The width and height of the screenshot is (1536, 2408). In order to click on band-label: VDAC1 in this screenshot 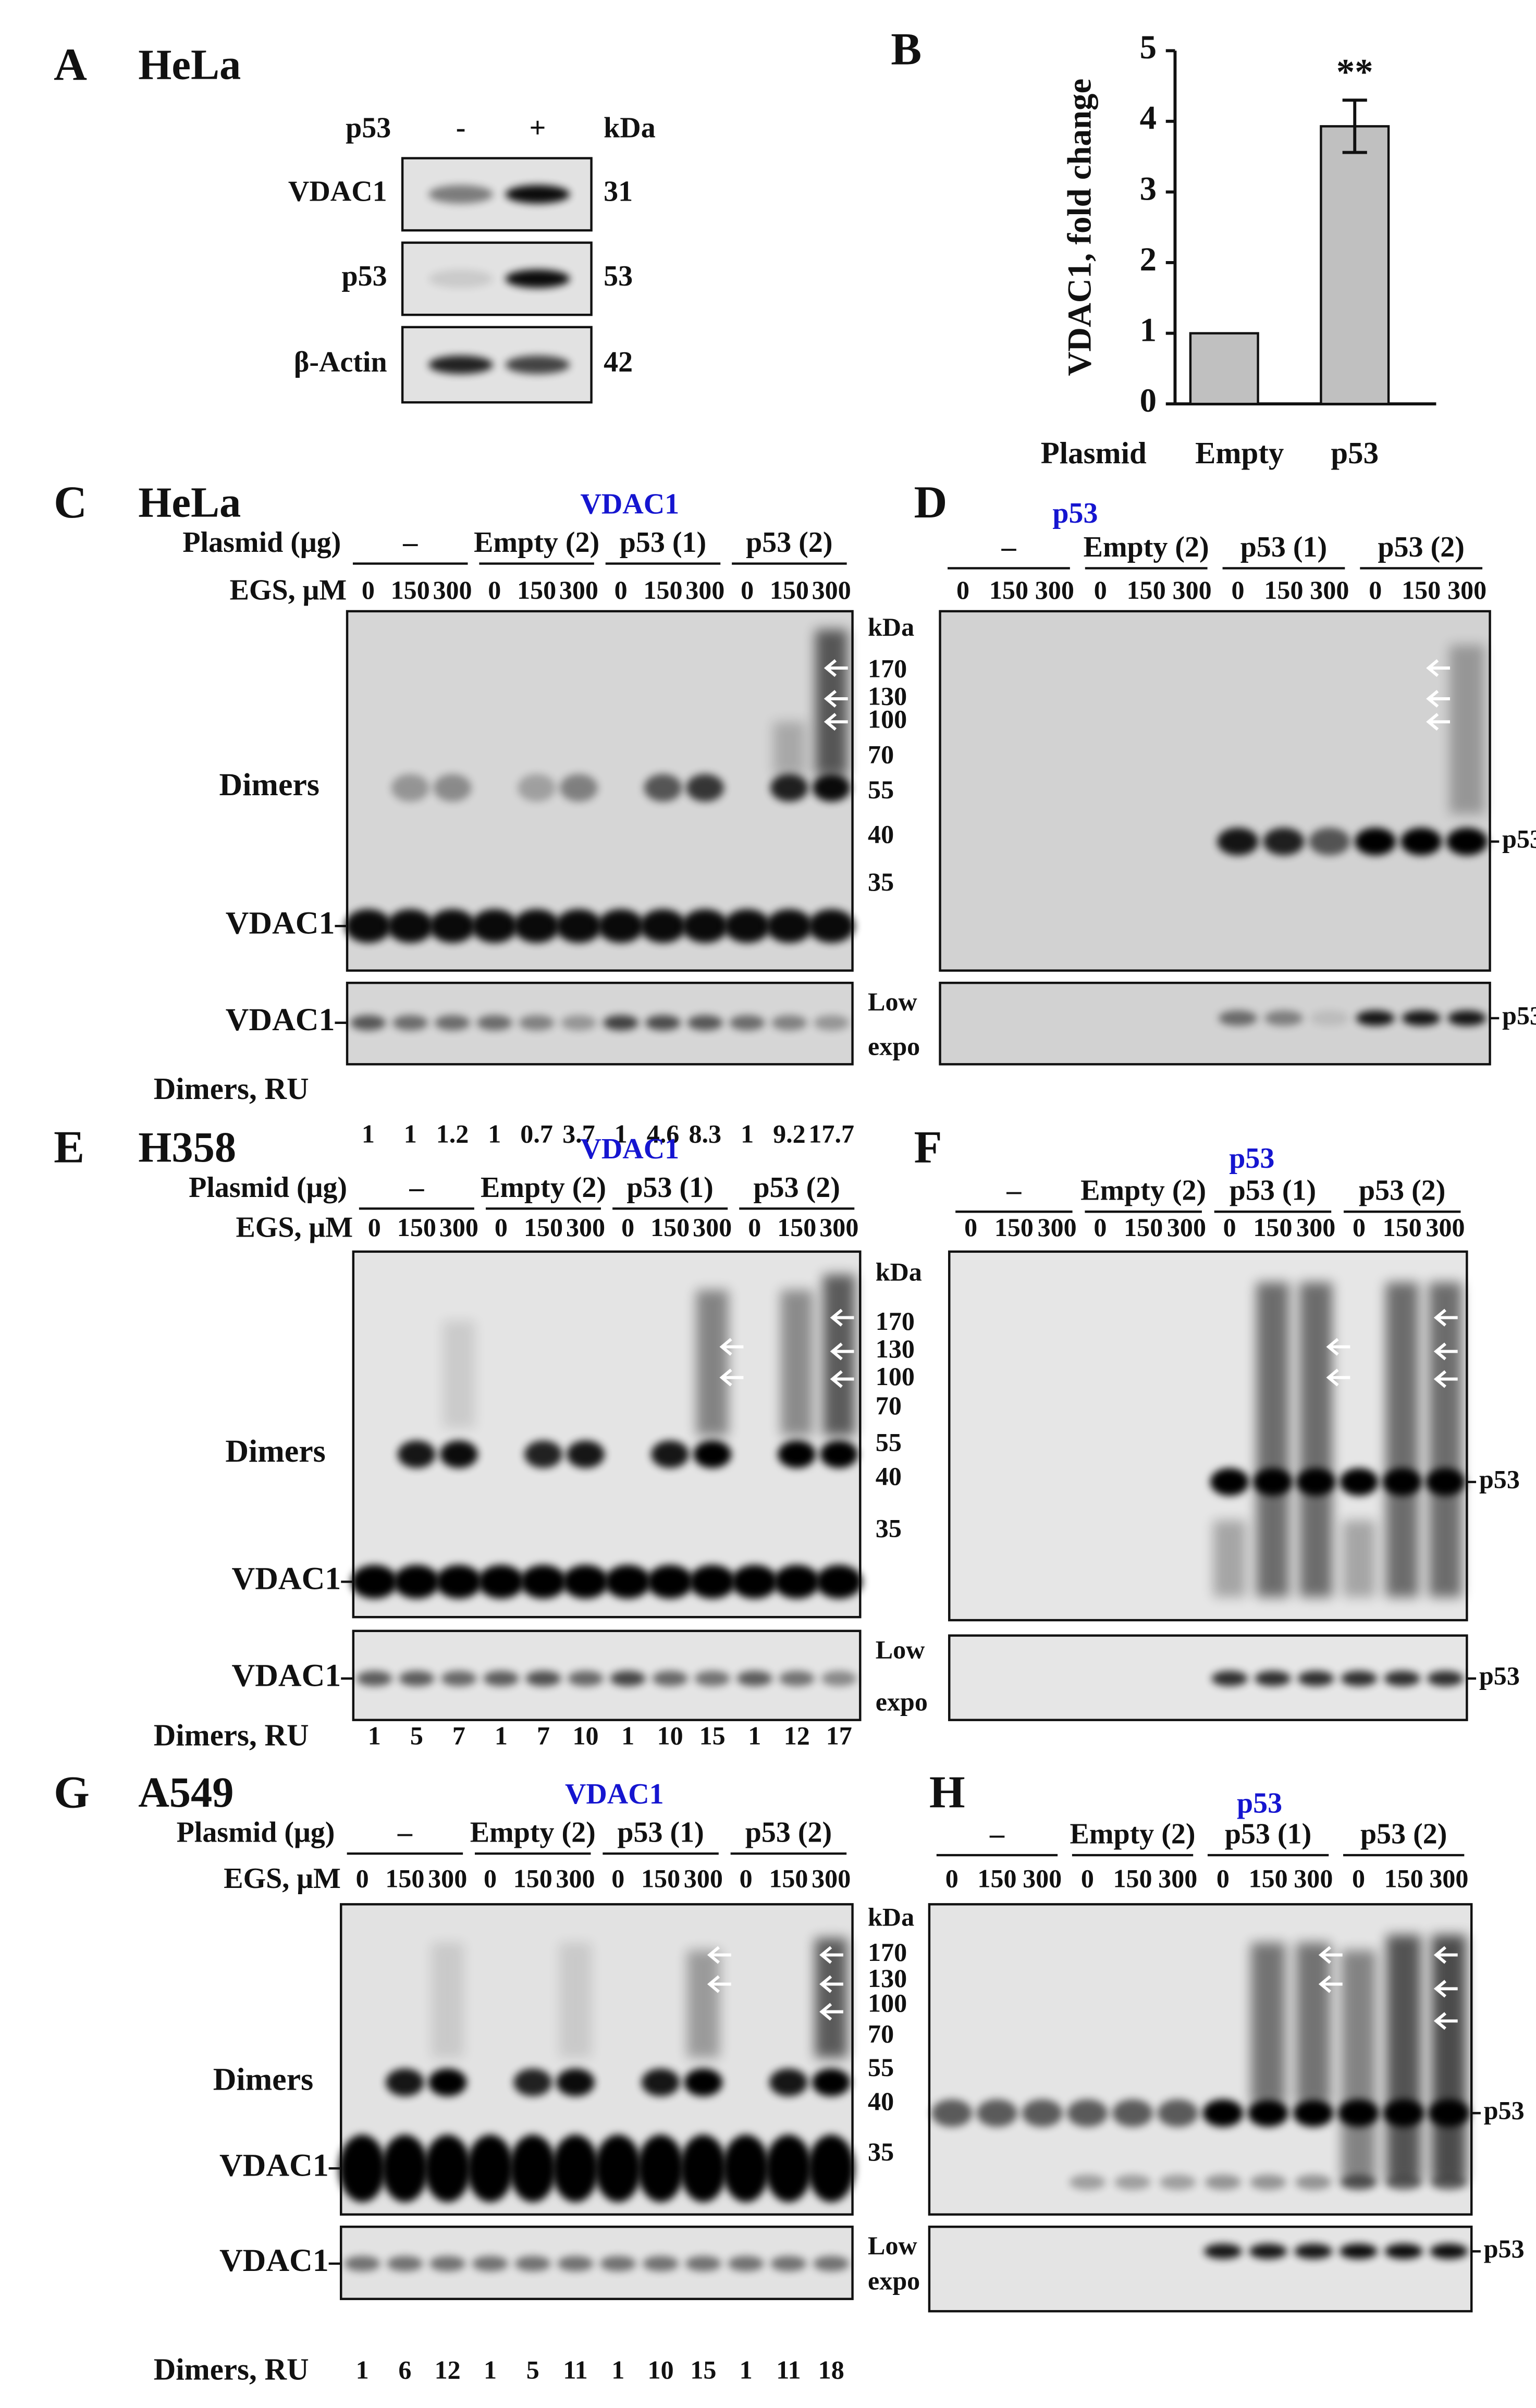, I will do `click(286, 1579)`.